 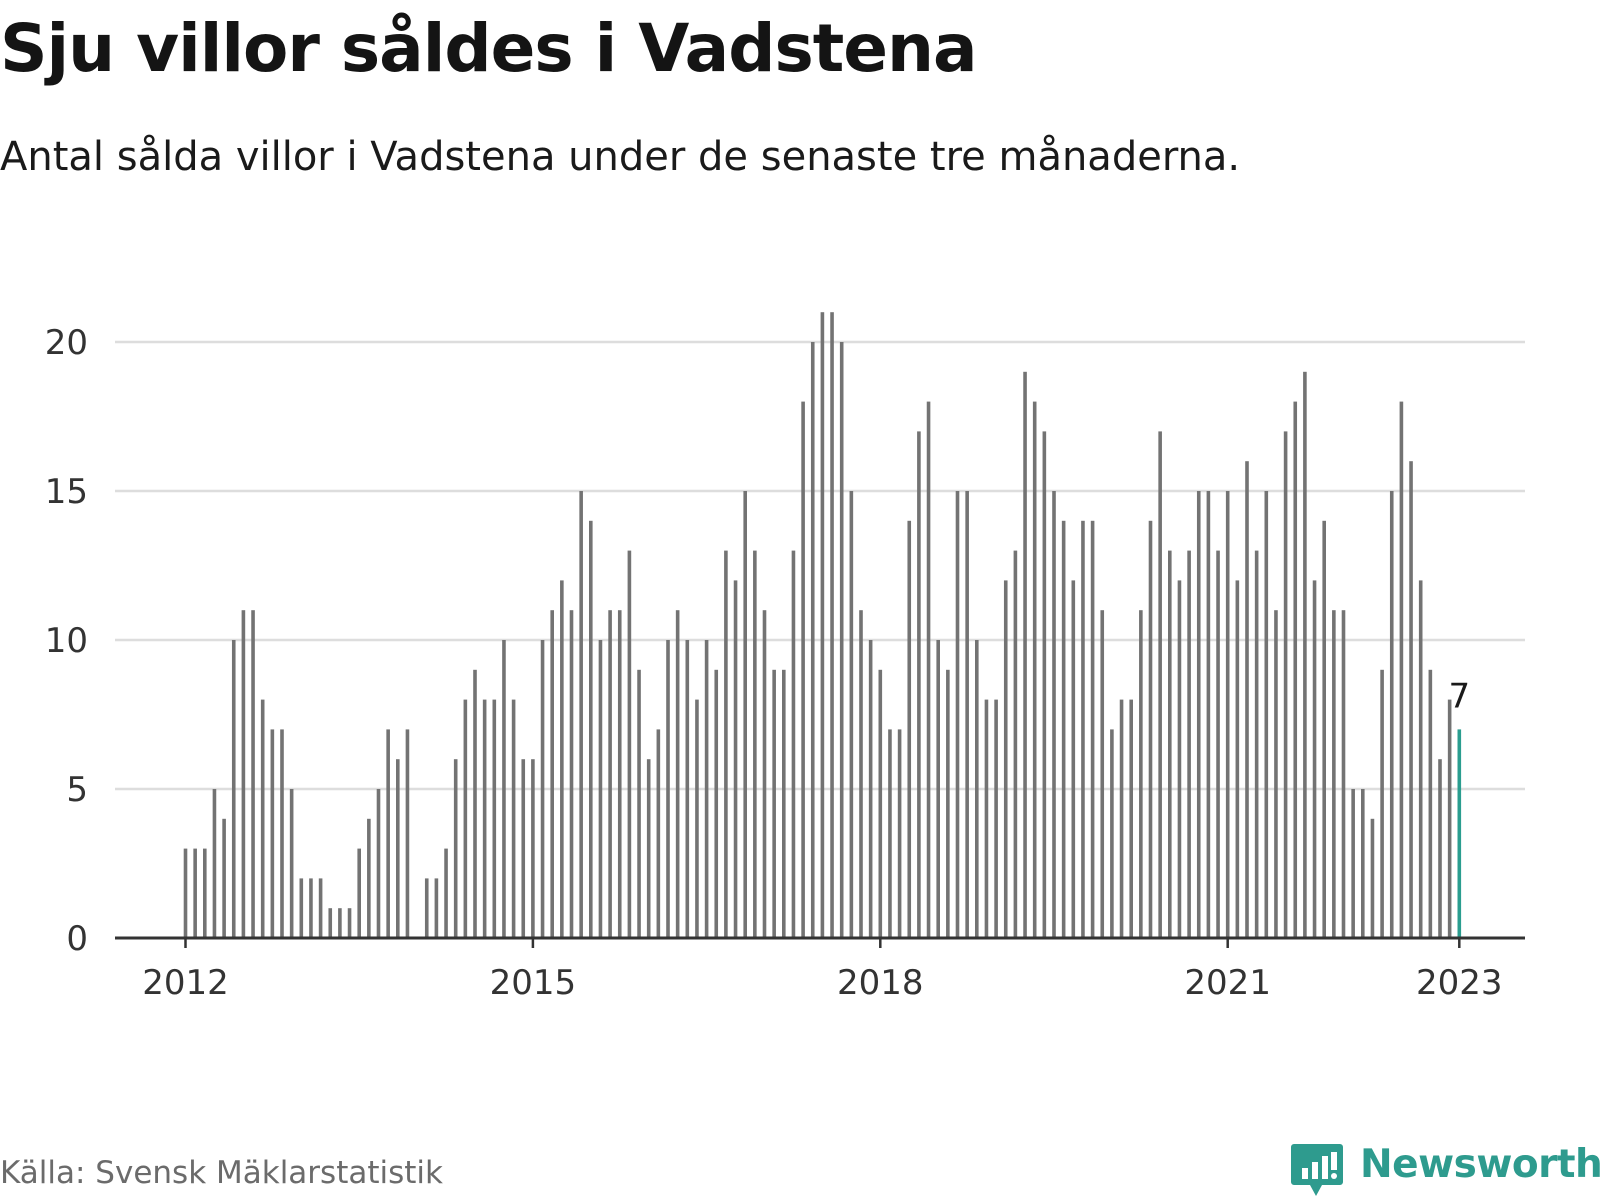 I want to click on highlight-bar, so click(x=1459, y=833).